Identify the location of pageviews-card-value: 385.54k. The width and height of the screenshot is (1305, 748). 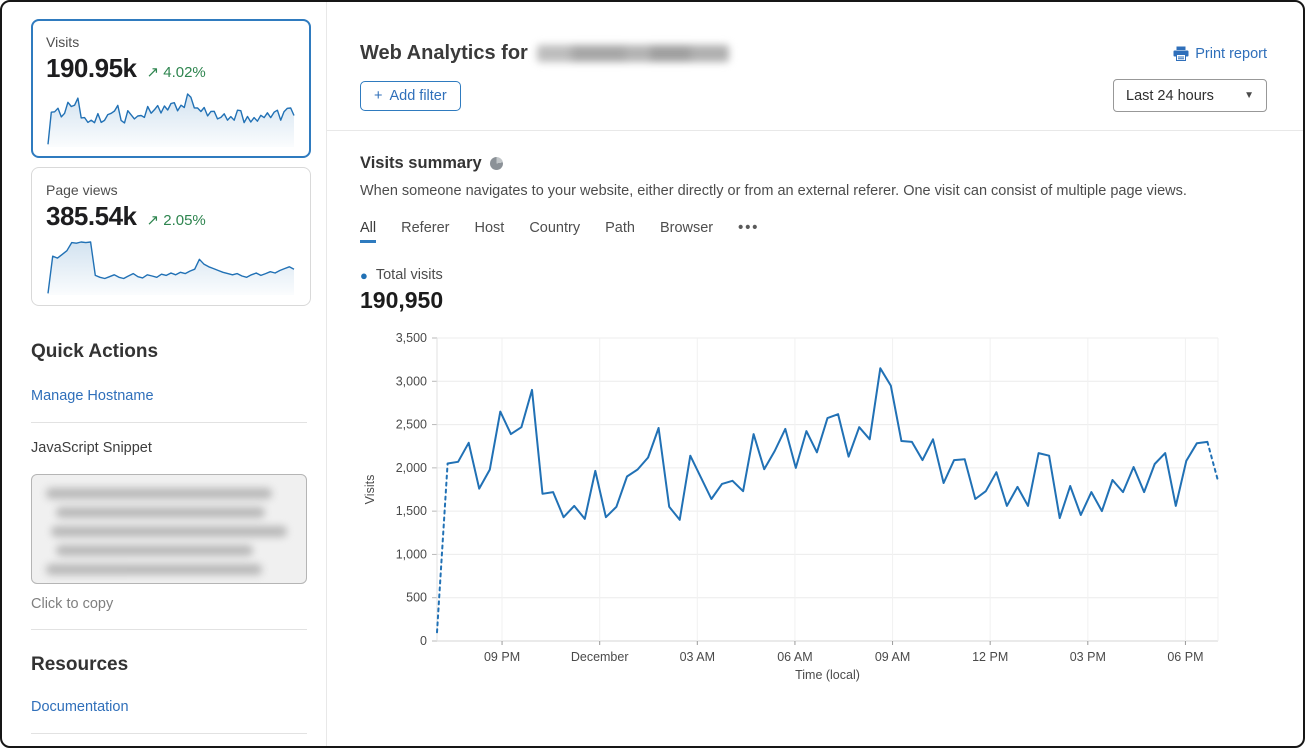
(91, 216).